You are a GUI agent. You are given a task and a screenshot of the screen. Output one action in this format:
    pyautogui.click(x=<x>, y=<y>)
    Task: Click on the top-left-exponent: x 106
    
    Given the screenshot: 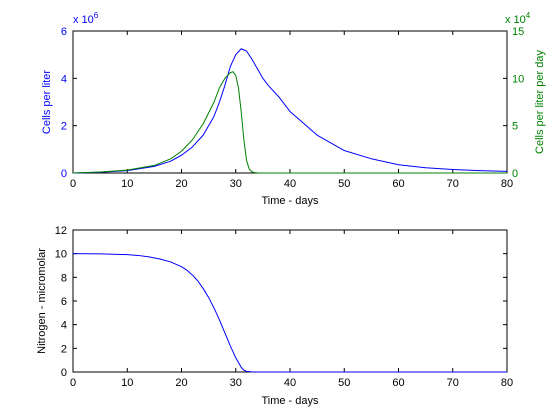 What is the action you would take?
    pyautogui.click(x=86, y=18)
    